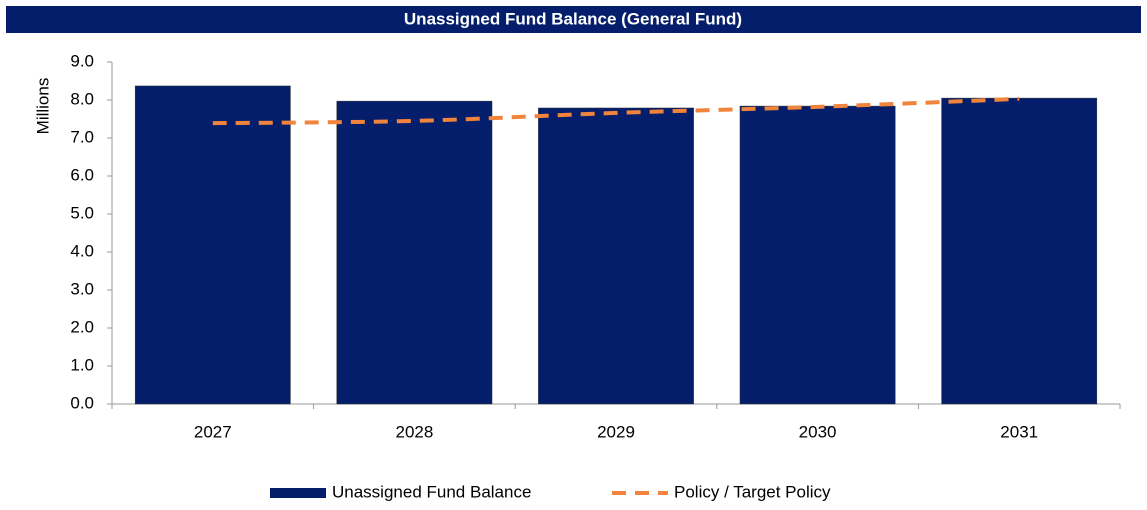 This screenshot has width=1147, height=510. What do you see at coordinates (82, 288) in the screenshot?
I see `y-tick-label: 3.0` at bounding box center [82, 288].